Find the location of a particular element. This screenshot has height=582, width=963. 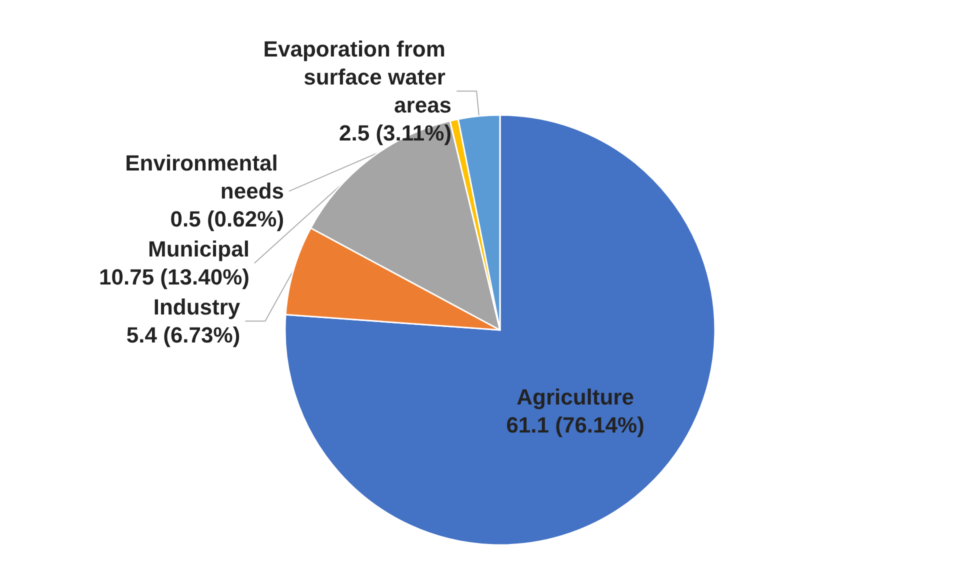

slice-label: Environmental needs is located at coordinates (204, 177).